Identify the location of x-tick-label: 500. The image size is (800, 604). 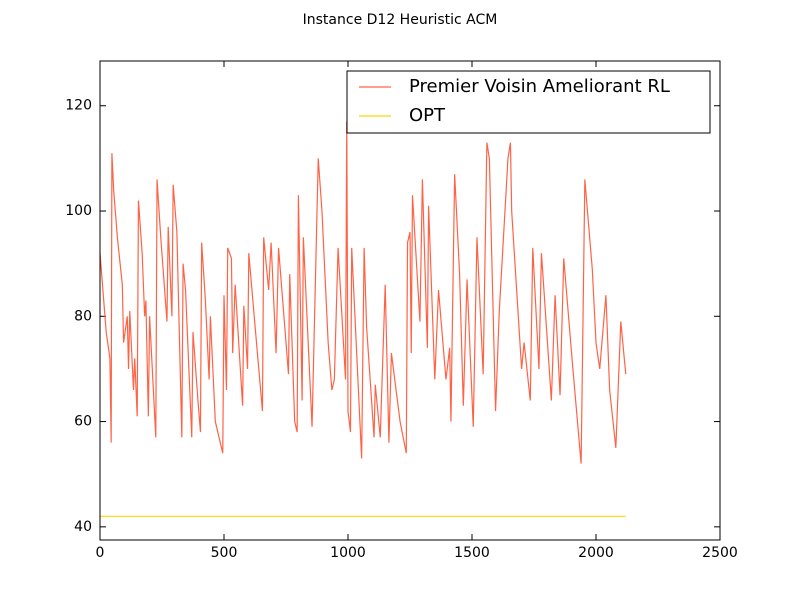
(224, 553).